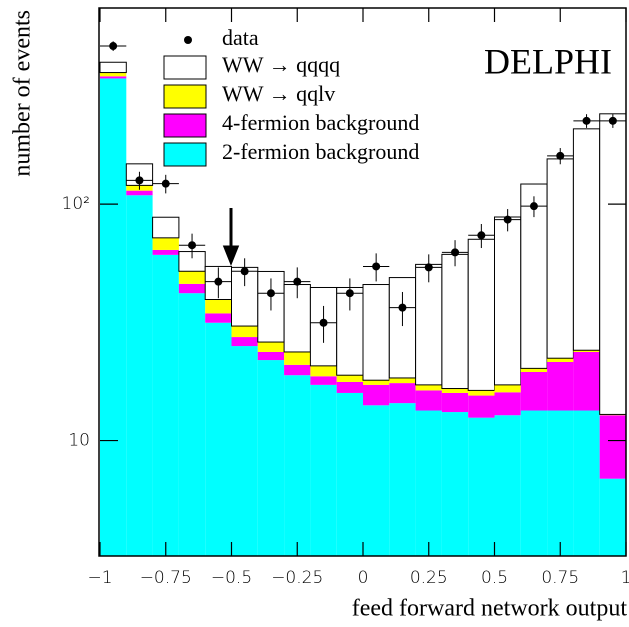  What do you see at coordinates (99, 578) in the screenshot?
I see `x-tick-label: −1` at bounding box center [99, 578].